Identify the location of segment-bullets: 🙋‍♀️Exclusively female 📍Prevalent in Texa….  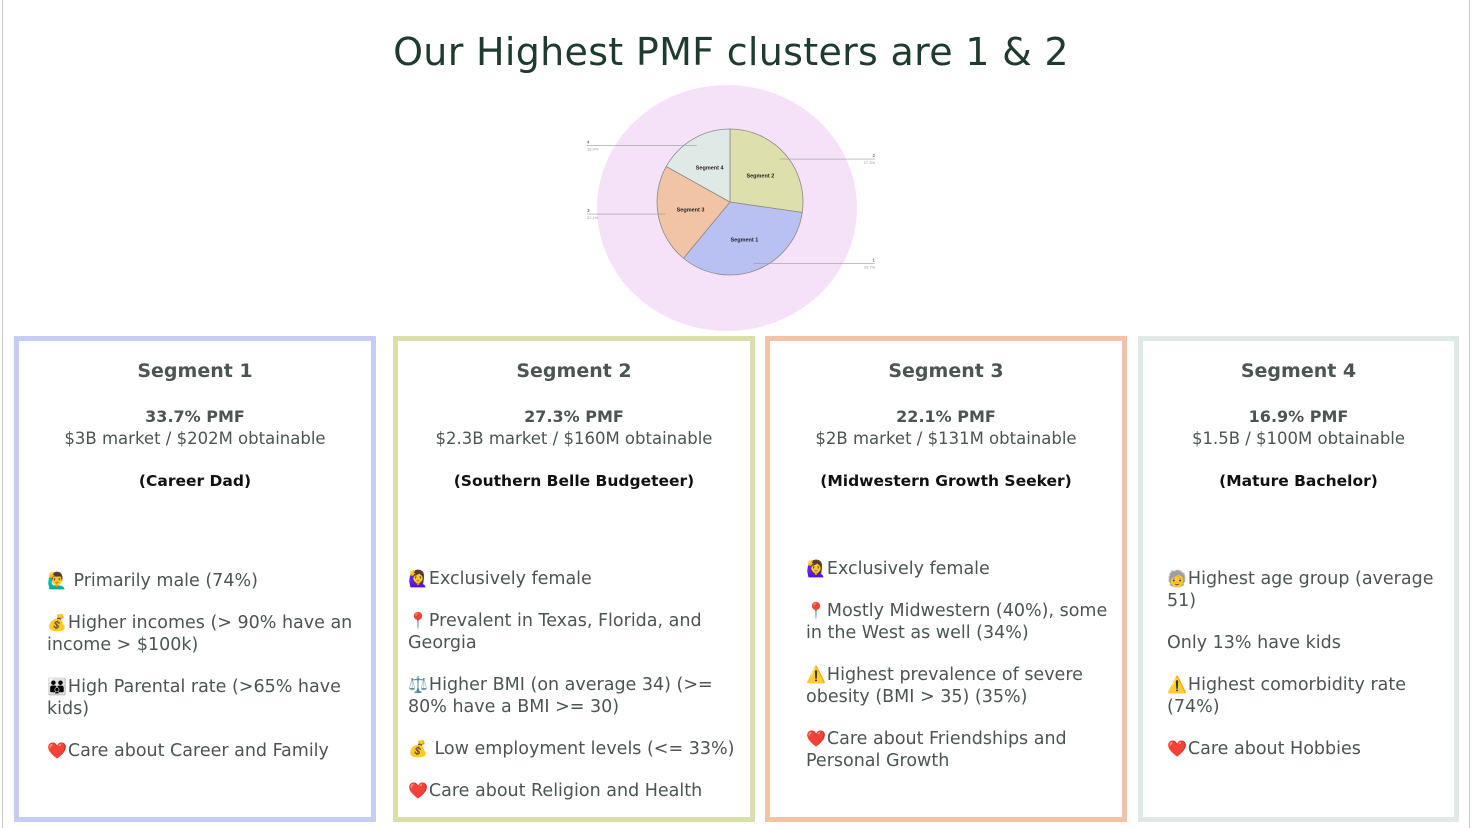
(572, 695).